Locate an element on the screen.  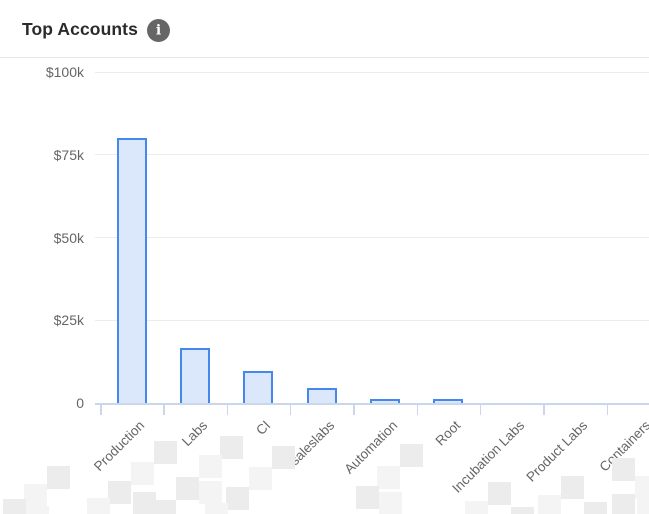
x-axis-line is located at coordinates (372, 403).